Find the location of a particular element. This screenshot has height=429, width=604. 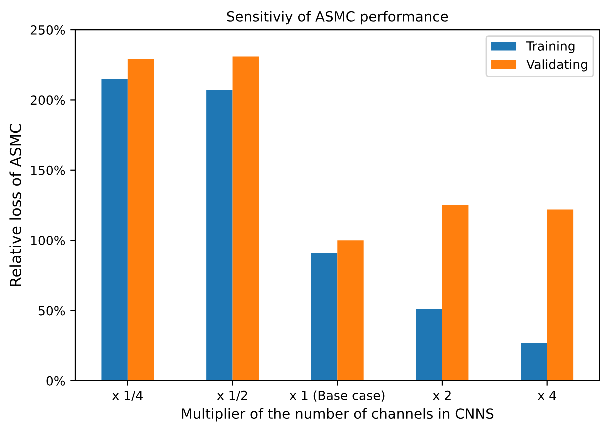

y-tick-label: 150% is located at coordinates (48, 171).